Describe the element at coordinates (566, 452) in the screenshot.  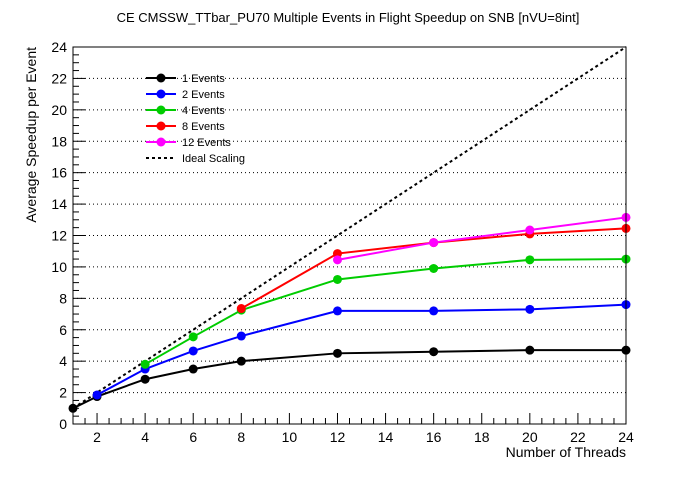
I see `x-axis-label: Number of Threads` at that location.